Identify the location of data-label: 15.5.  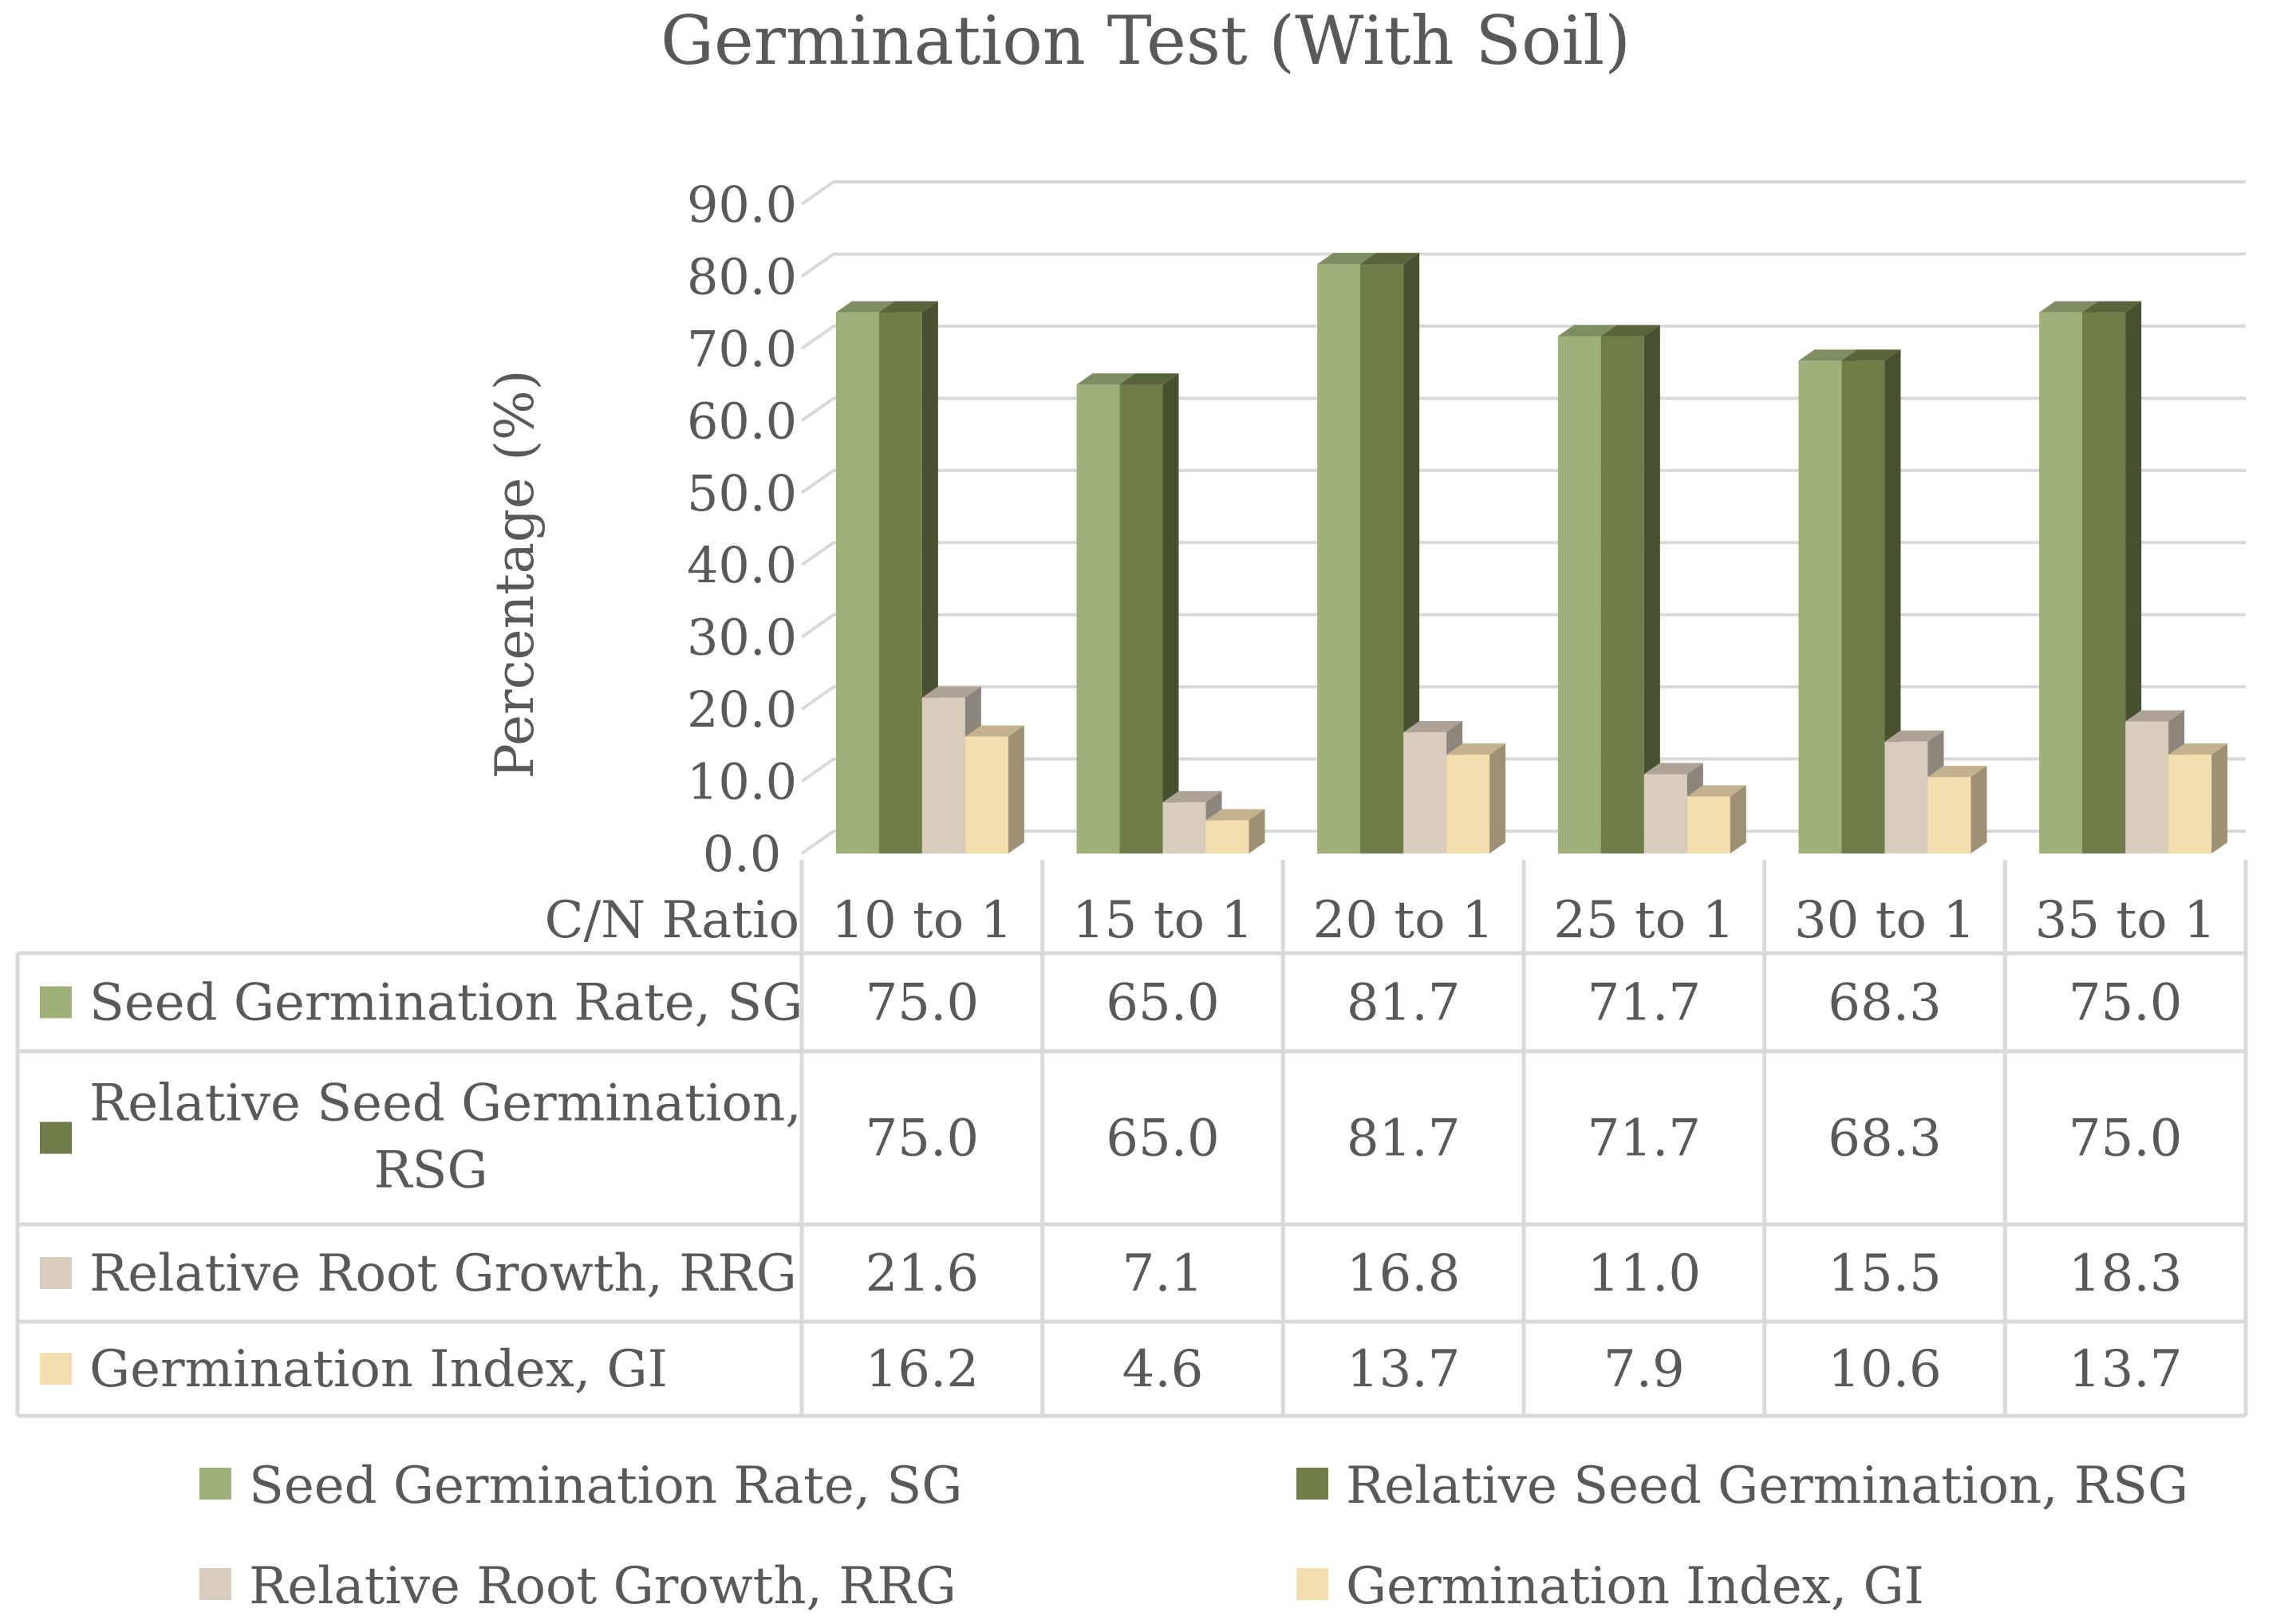
(1885, 1273).